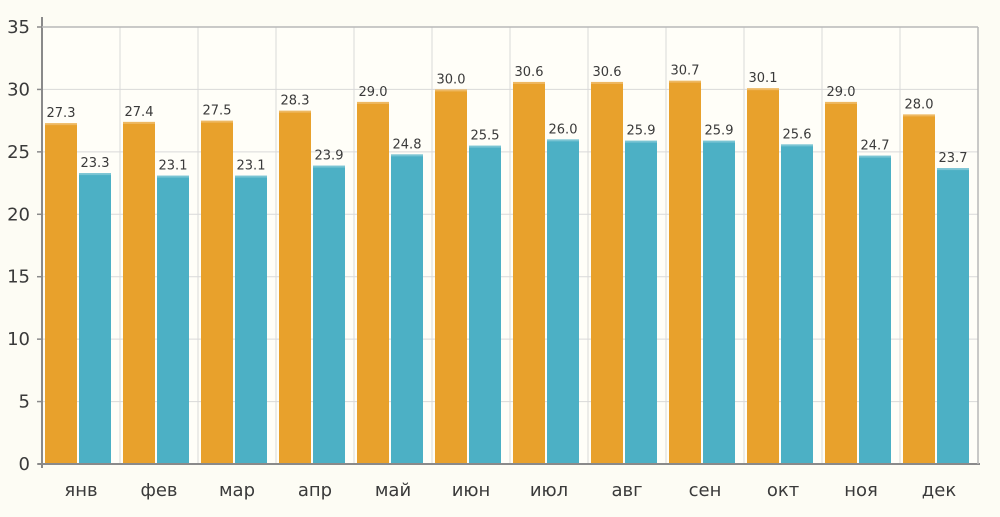 The image size is (1000, 517). What do you see at coordinates (783, 490) in the screenshot?
I see `x-tick-label: окт` at bounding box center [783, 490].